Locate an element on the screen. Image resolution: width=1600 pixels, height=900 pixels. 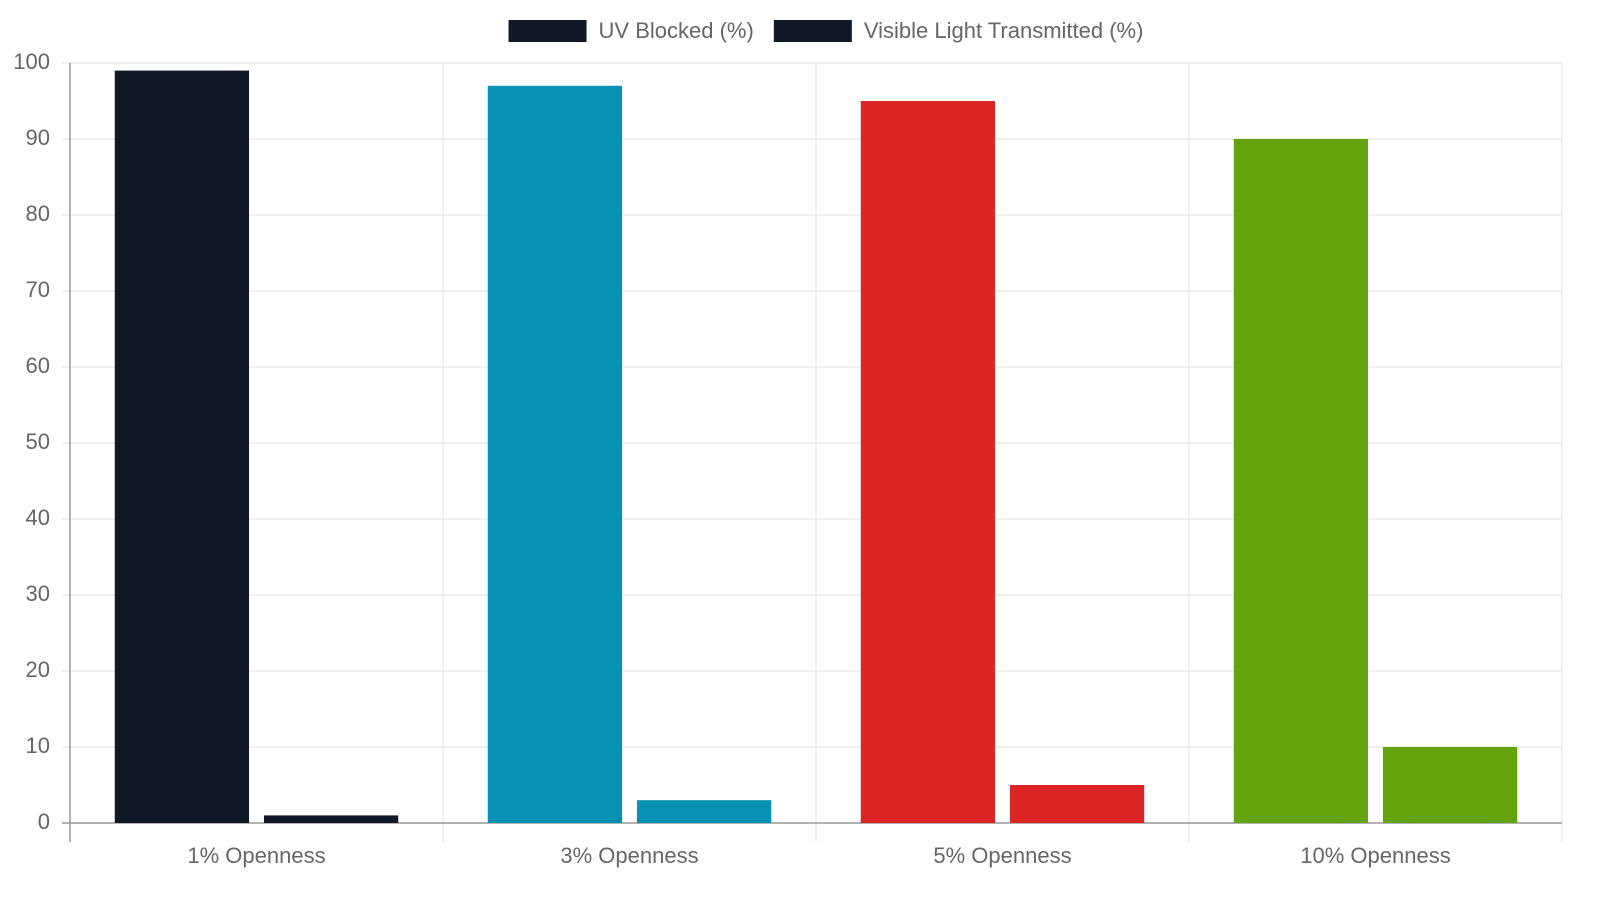
y-tick-label: 30 is located at coordinates (38, 593).